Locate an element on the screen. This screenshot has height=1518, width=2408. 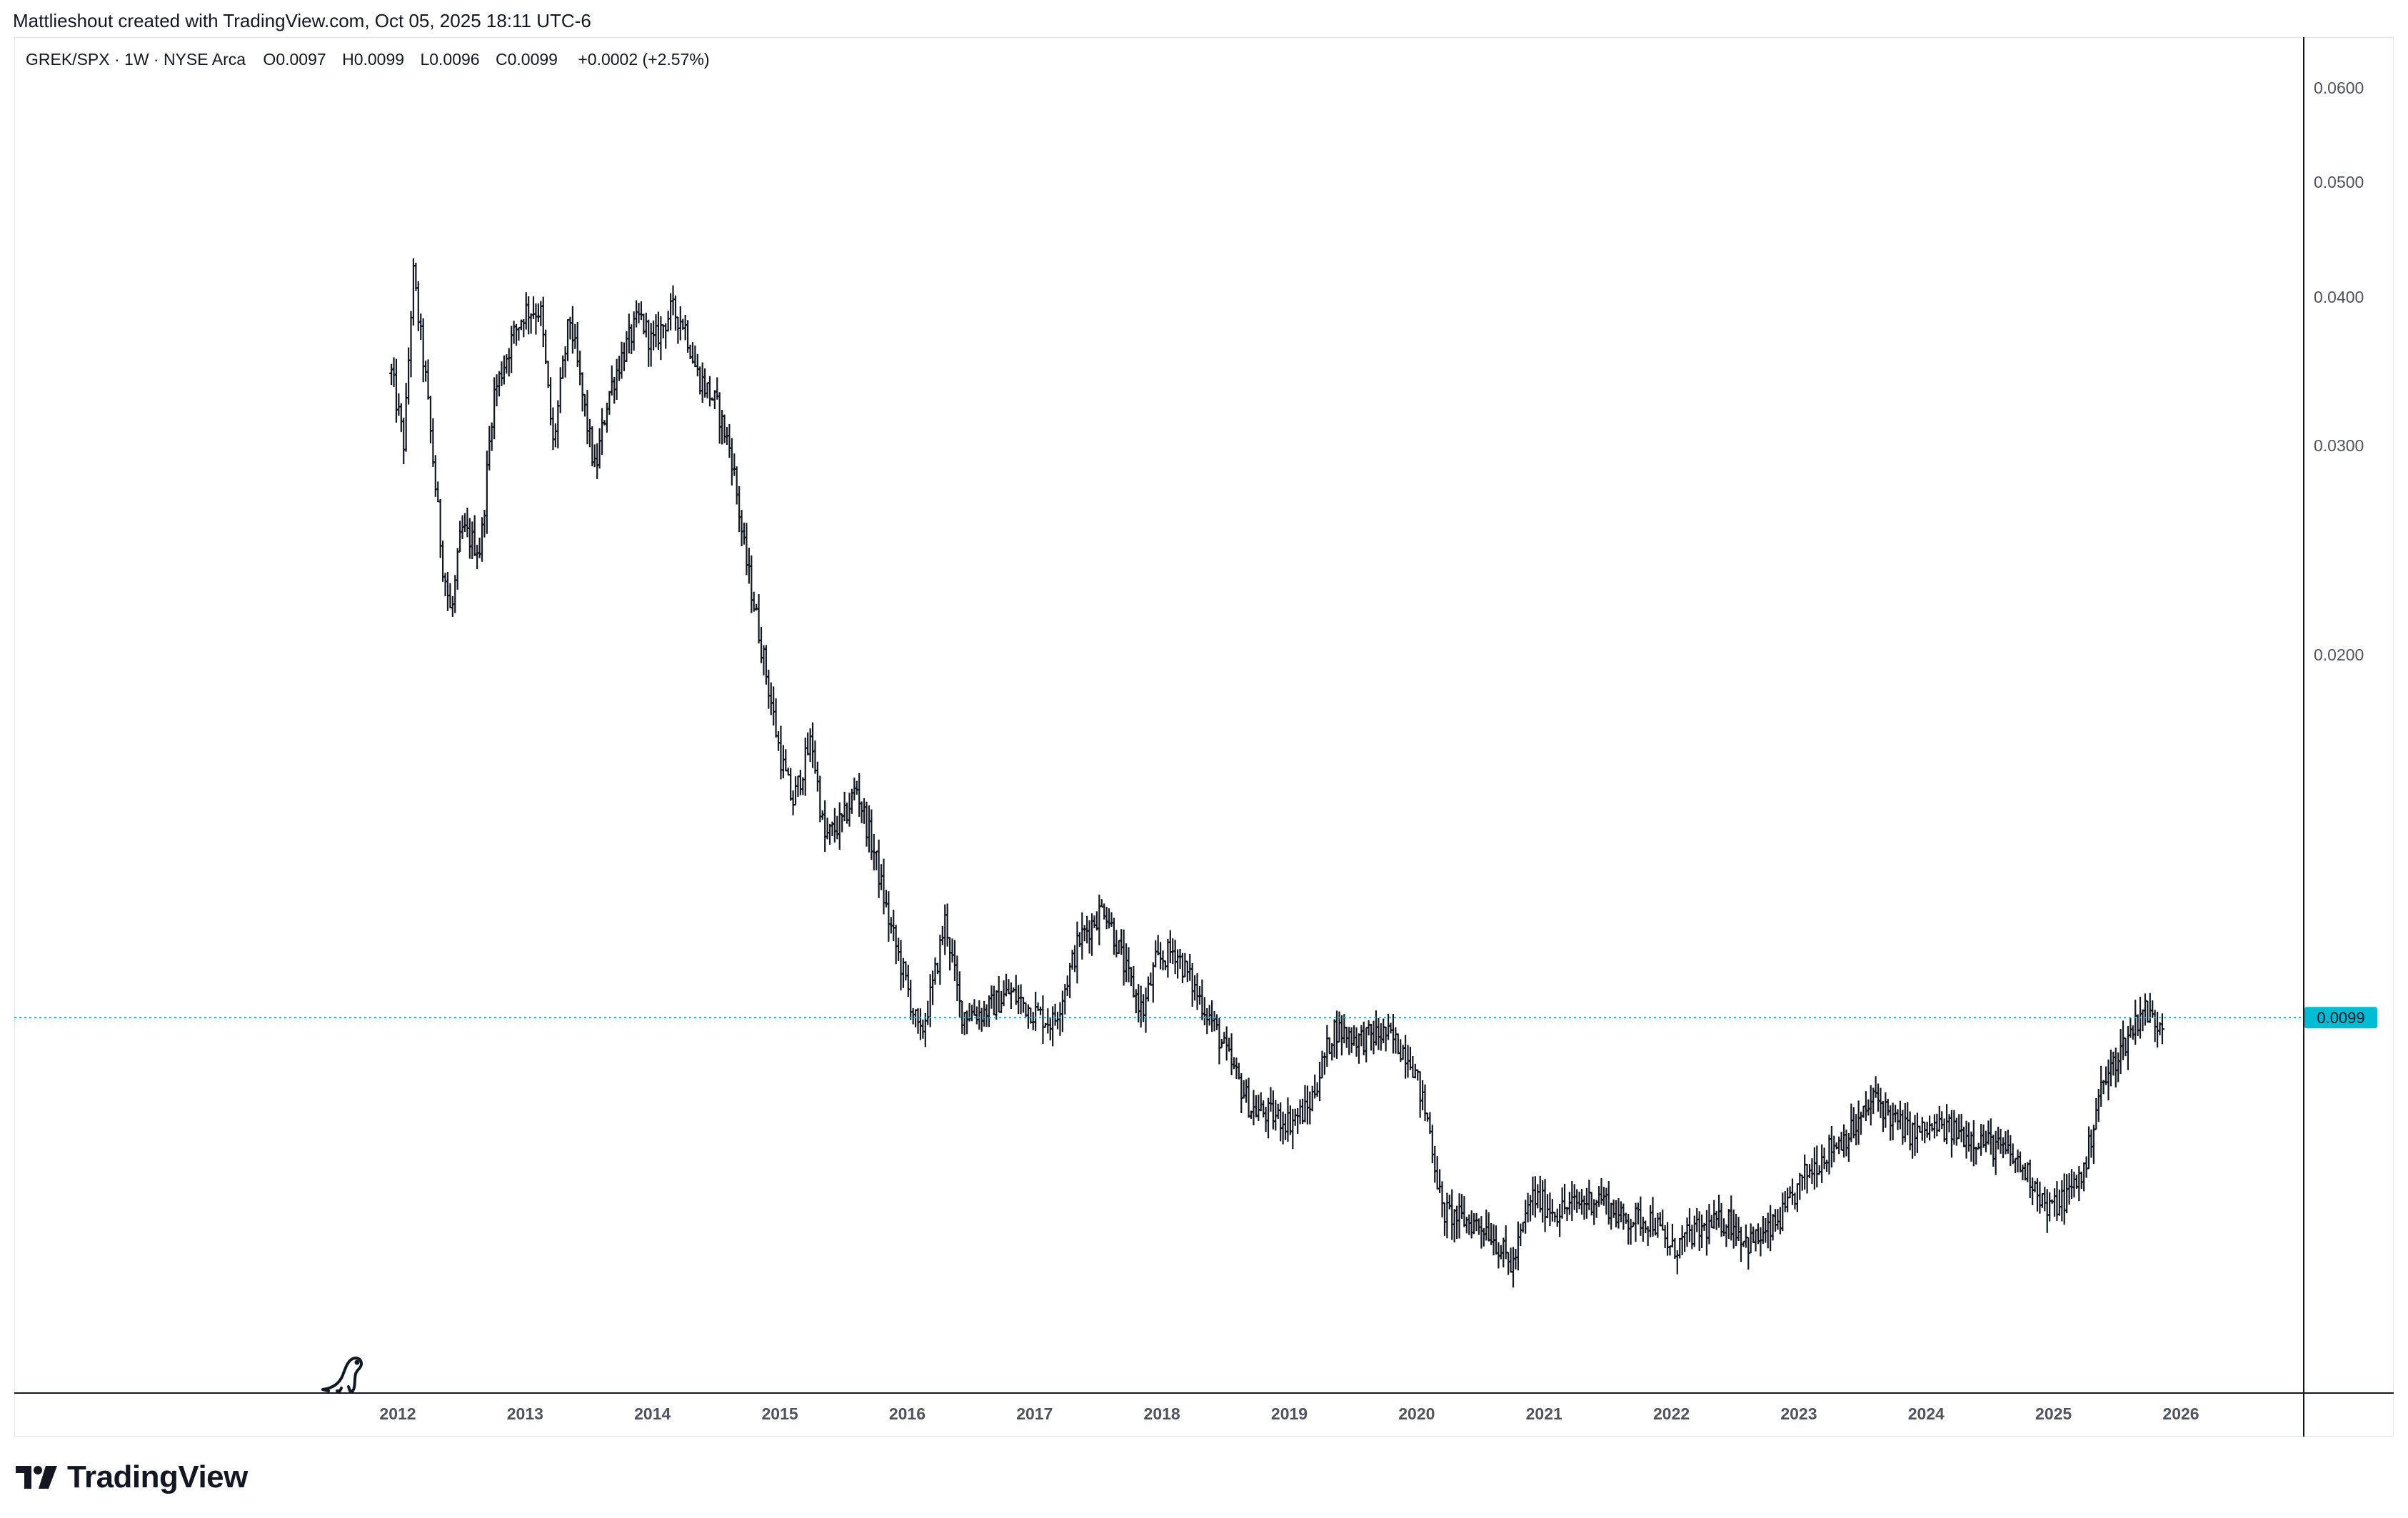
time-tick-label-10: 2022 is located at coordinates (1671, 1413).